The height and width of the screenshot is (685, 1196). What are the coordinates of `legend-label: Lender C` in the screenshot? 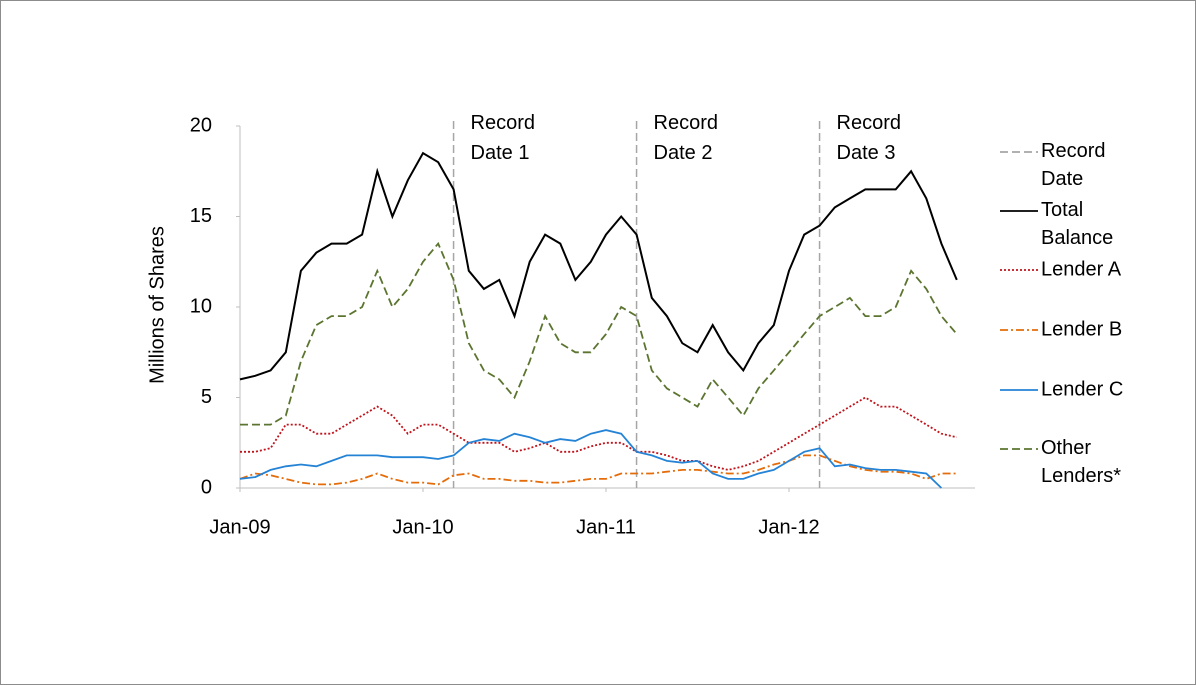 It's located at (1082, 389).